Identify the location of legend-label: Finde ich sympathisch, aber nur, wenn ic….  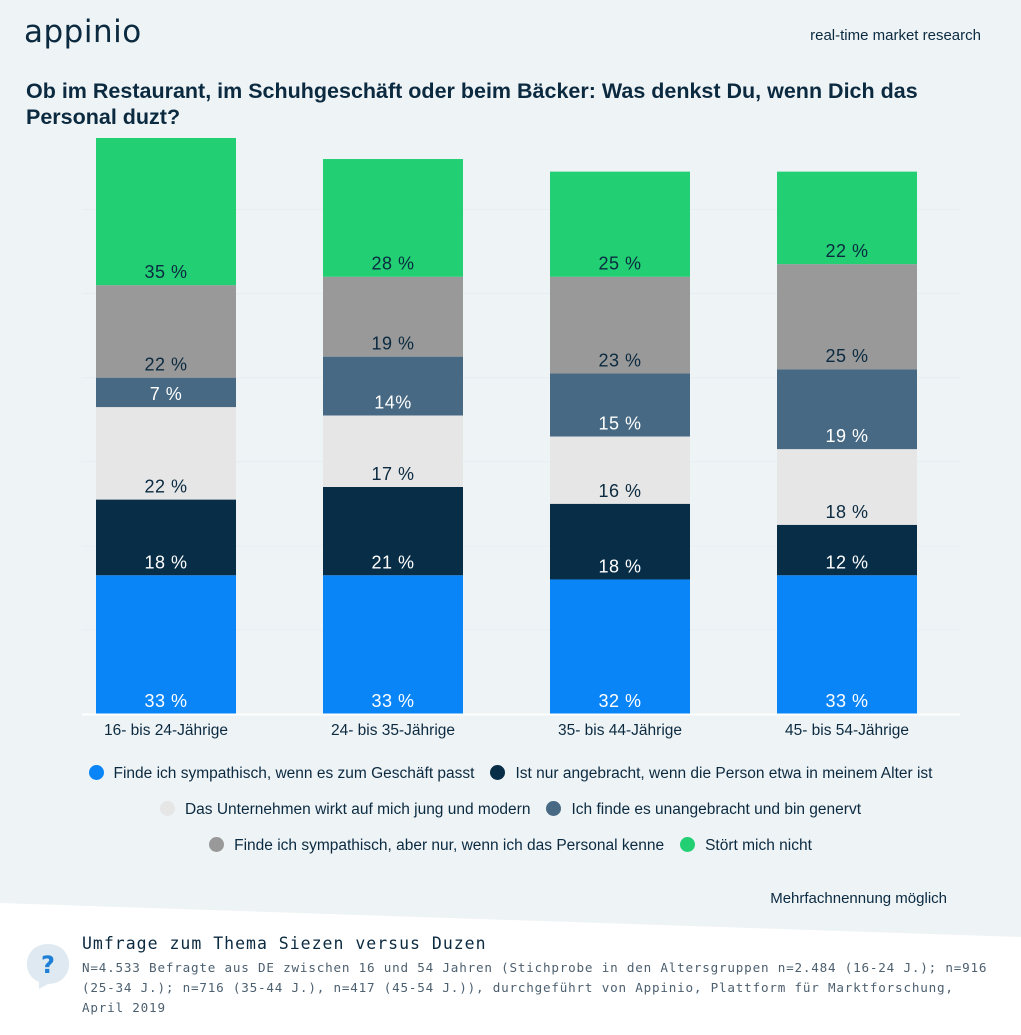
(449, 845).